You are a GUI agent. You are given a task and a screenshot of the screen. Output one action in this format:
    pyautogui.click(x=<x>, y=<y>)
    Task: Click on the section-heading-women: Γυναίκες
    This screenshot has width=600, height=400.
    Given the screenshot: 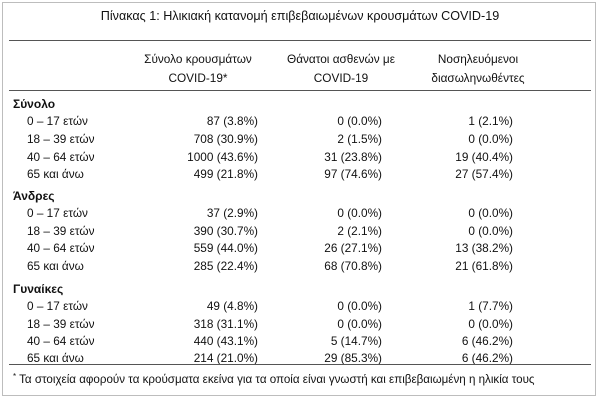 What is the action you would take?
    pyautogui.click(x=38, y=289)
    